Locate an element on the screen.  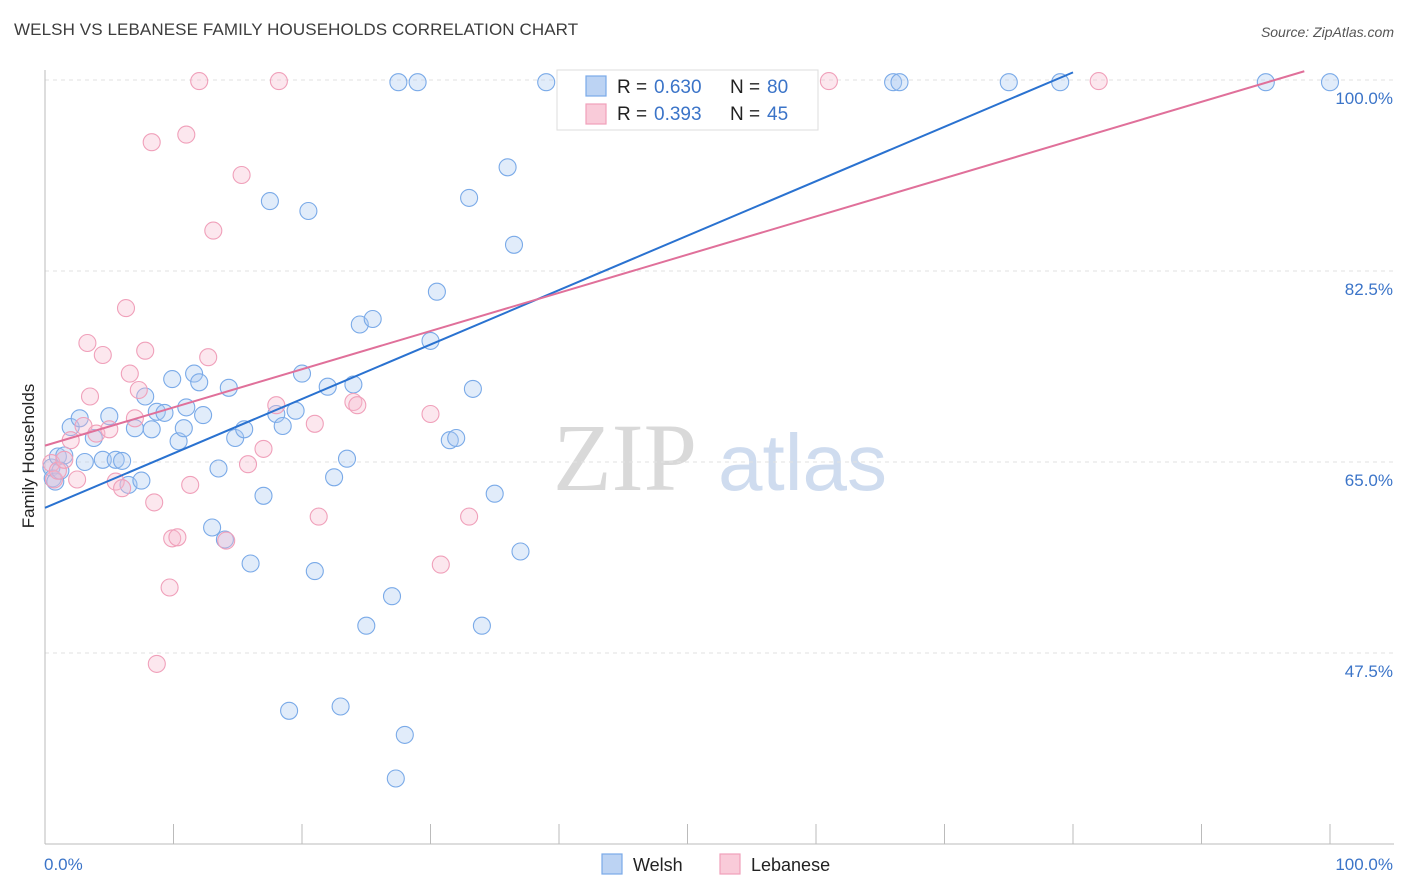
legend-welsh-n-label: N = is located at coordinates (745, 87).